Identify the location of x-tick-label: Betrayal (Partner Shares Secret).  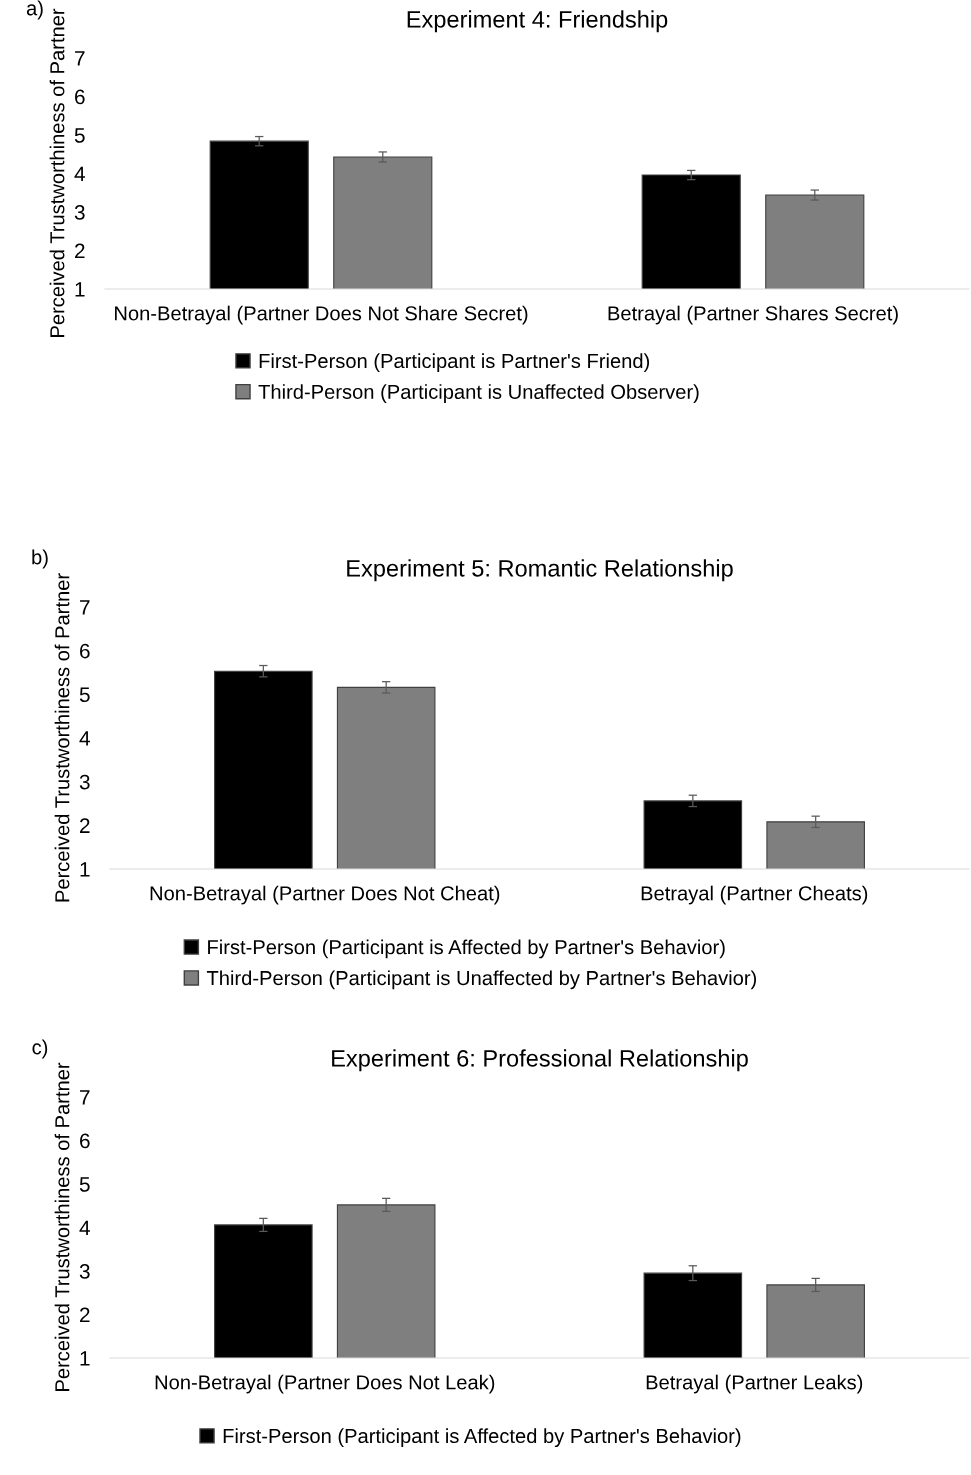
(753, 315).